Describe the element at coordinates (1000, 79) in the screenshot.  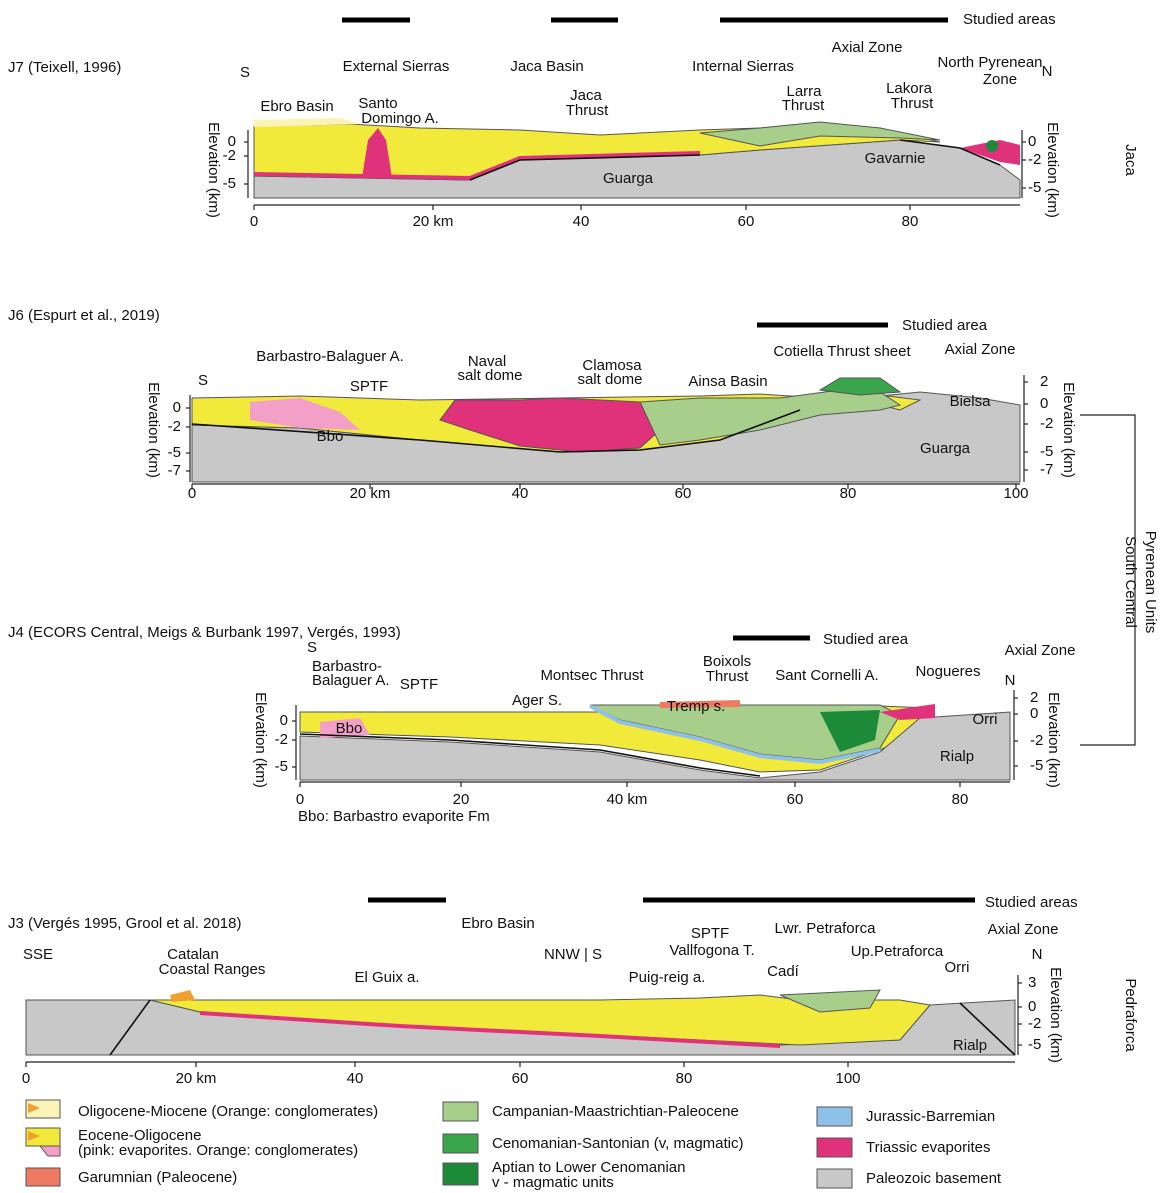
I see `section-label: Zone` at that location.